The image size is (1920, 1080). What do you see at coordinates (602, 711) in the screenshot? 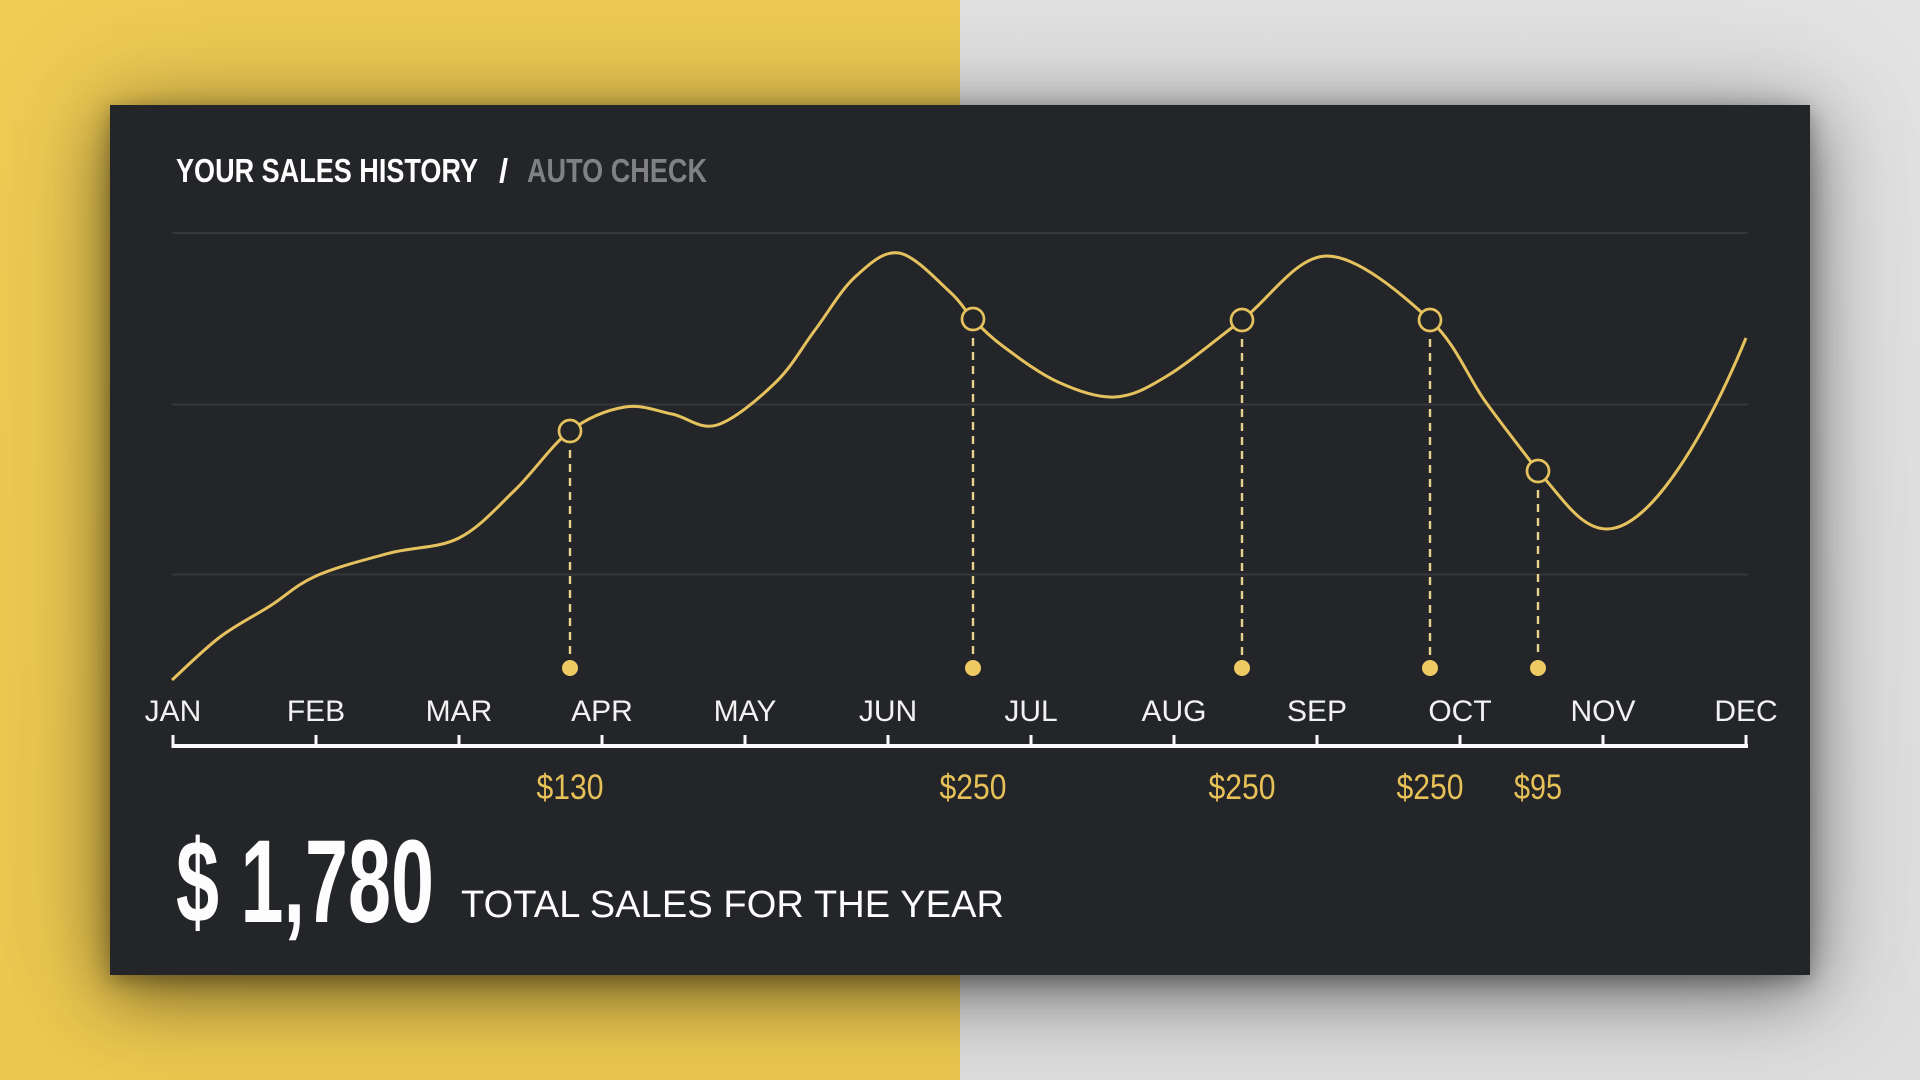
I see `svg-text: APR` at bounding box center [602, 711].